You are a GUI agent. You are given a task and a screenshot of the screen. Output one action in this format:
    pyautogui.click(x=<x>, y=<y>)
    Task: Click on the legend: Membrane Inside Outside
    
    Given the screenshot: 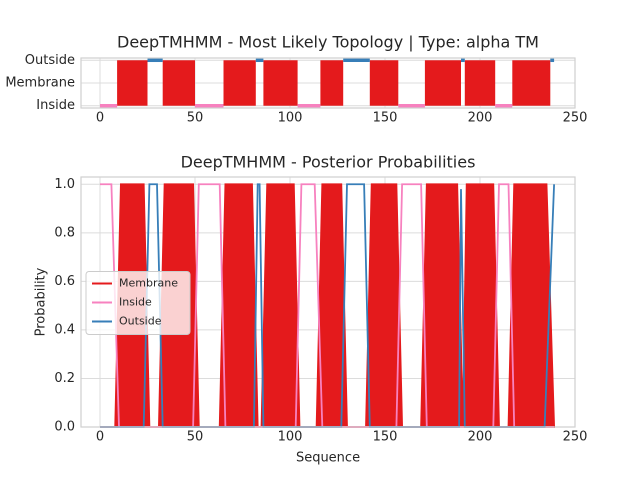 What is the action you would take?
    pyautogui.click(x=138, y=303)
    